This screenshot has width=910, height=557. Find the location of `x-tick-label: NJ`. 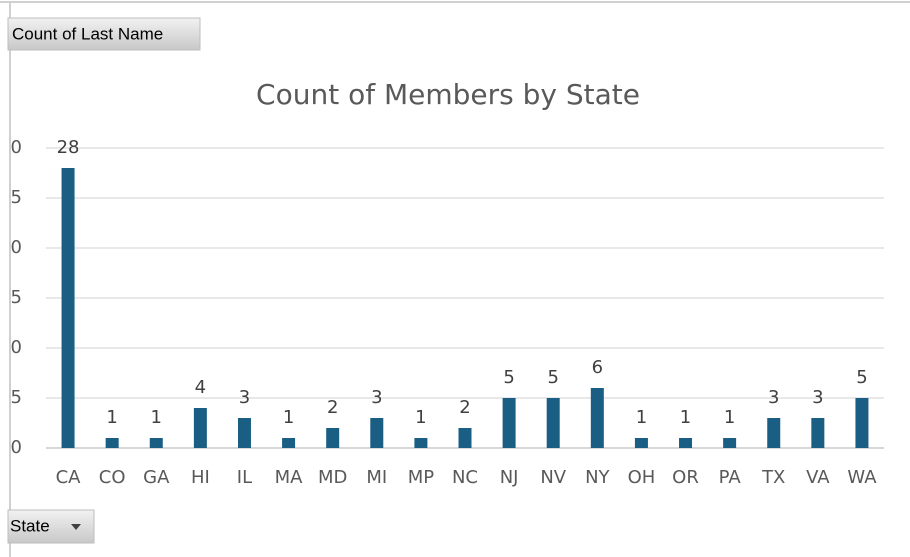

x-tick-label: NJ is located at coordinates (509, 477).